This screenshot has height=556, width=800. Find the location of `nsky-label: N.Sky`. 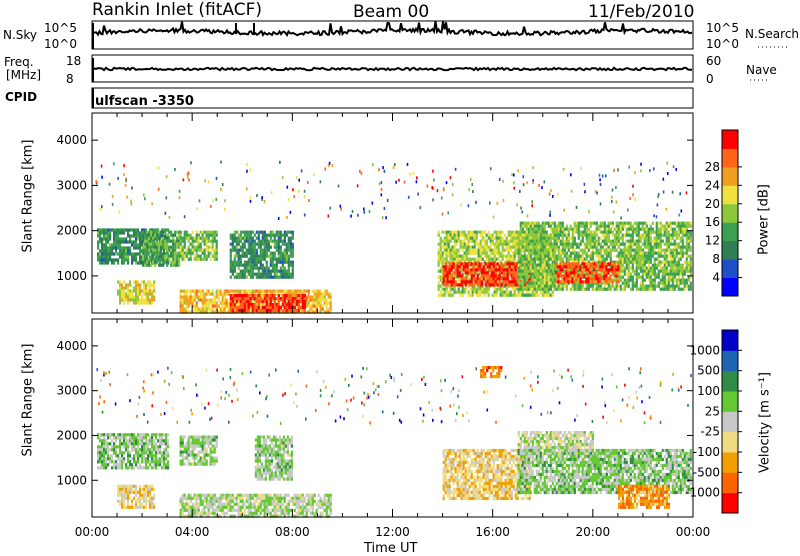

nsky-label: N.Sky is located at coordinates (20, 35).